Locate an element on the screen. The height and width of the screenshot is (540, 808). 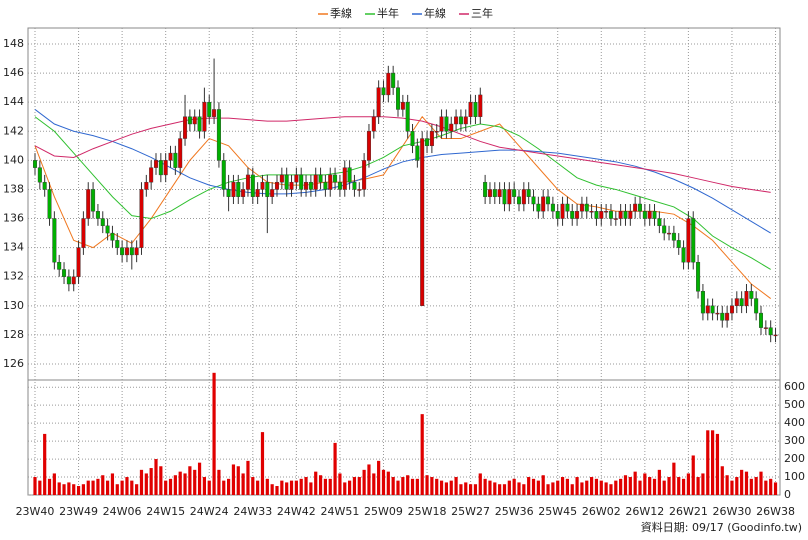
legend-label: 季線 is located at coordinates (341, 13).